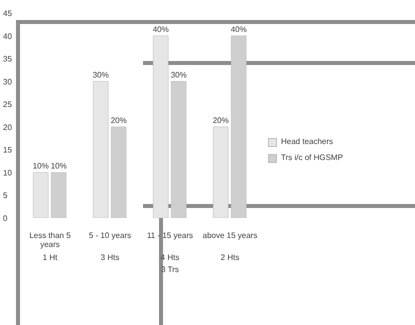 This screenshot has width=415, height=325. Describe the element at coordinates (7, 150) in the screenshot. I see `y-tick-label: 15` at that location.